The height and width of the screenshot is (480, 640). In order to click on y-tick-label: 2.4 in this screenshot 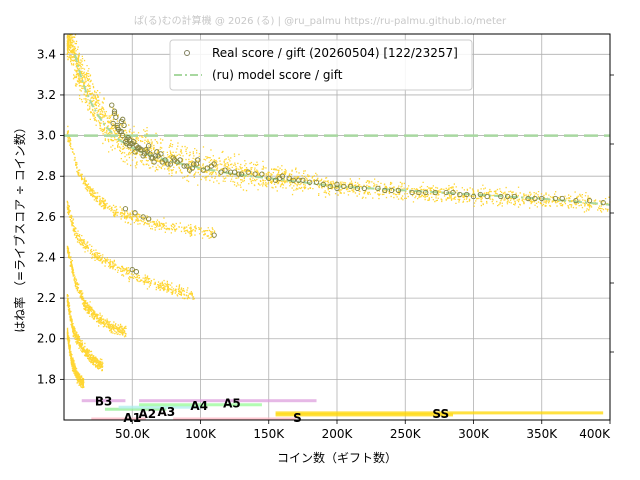, I will do `click(46, 257)`.